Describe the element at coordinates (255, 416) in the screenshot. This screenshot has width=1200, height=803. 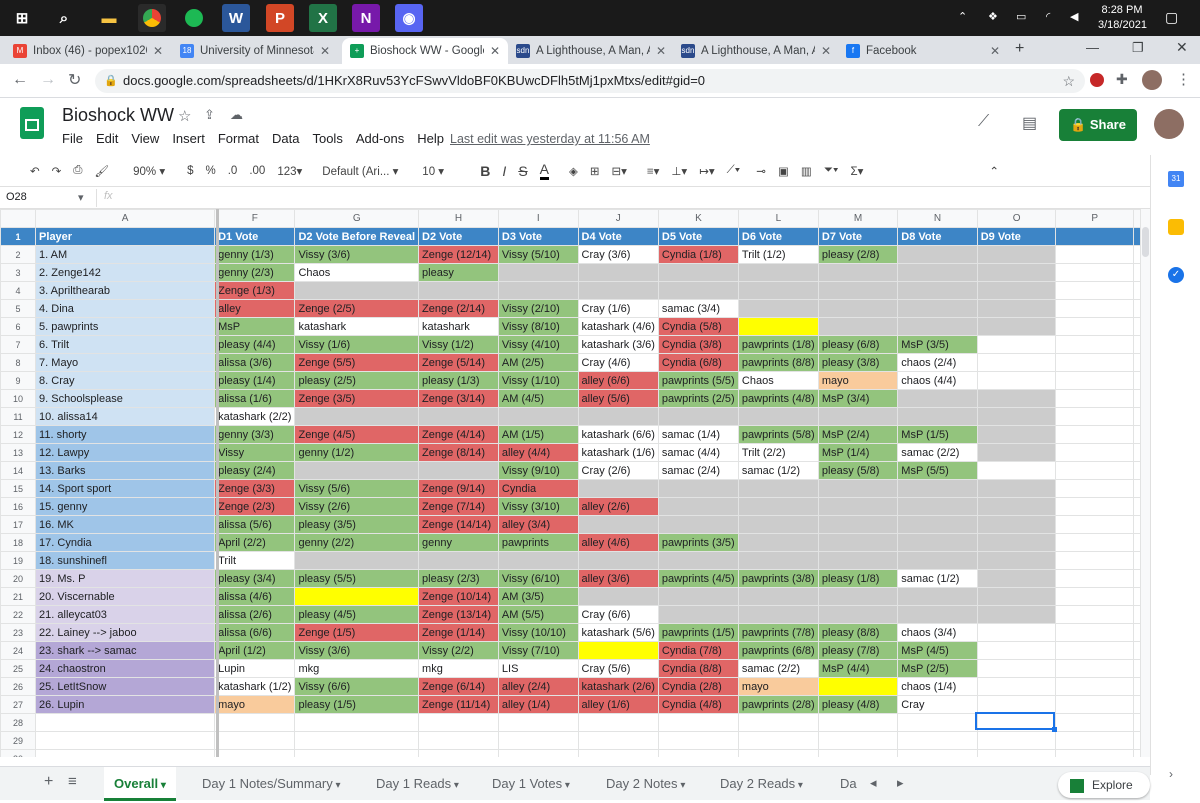
I see `vote-cell: katashark (2/2)` at that location.